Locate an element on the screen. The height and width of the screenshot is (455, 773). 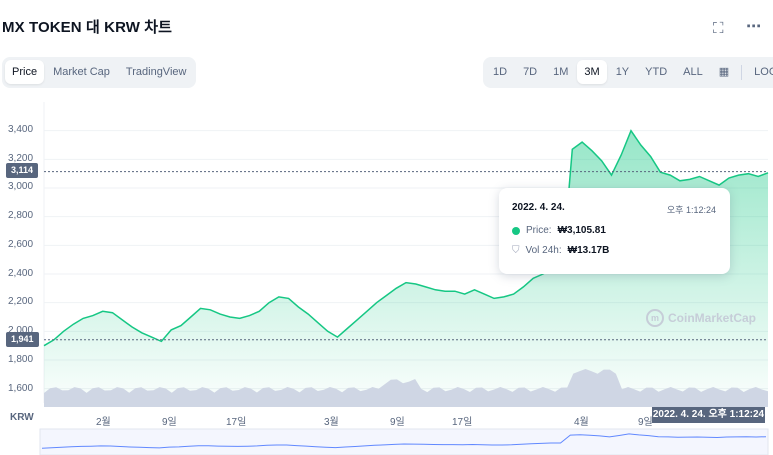
divider is located at coordinates (742, 72).